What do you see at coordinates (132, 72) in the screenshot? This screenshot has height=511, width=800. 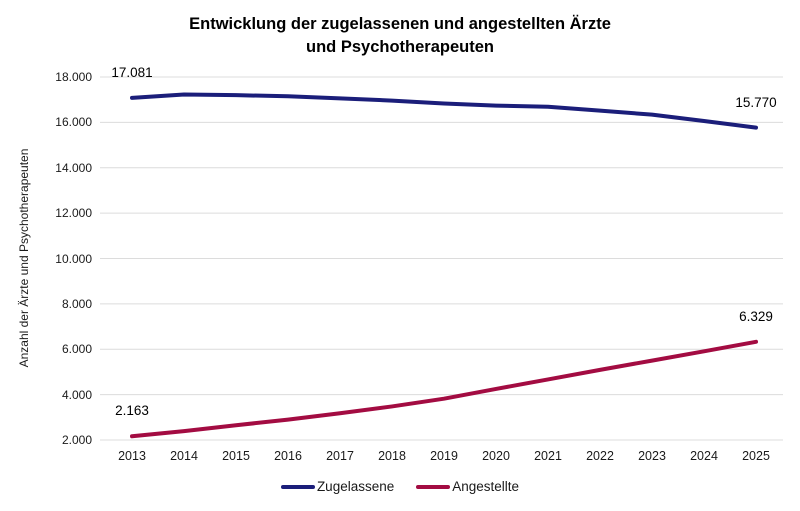 I see `data-label: 17.081` at bounding box center [132, 72].